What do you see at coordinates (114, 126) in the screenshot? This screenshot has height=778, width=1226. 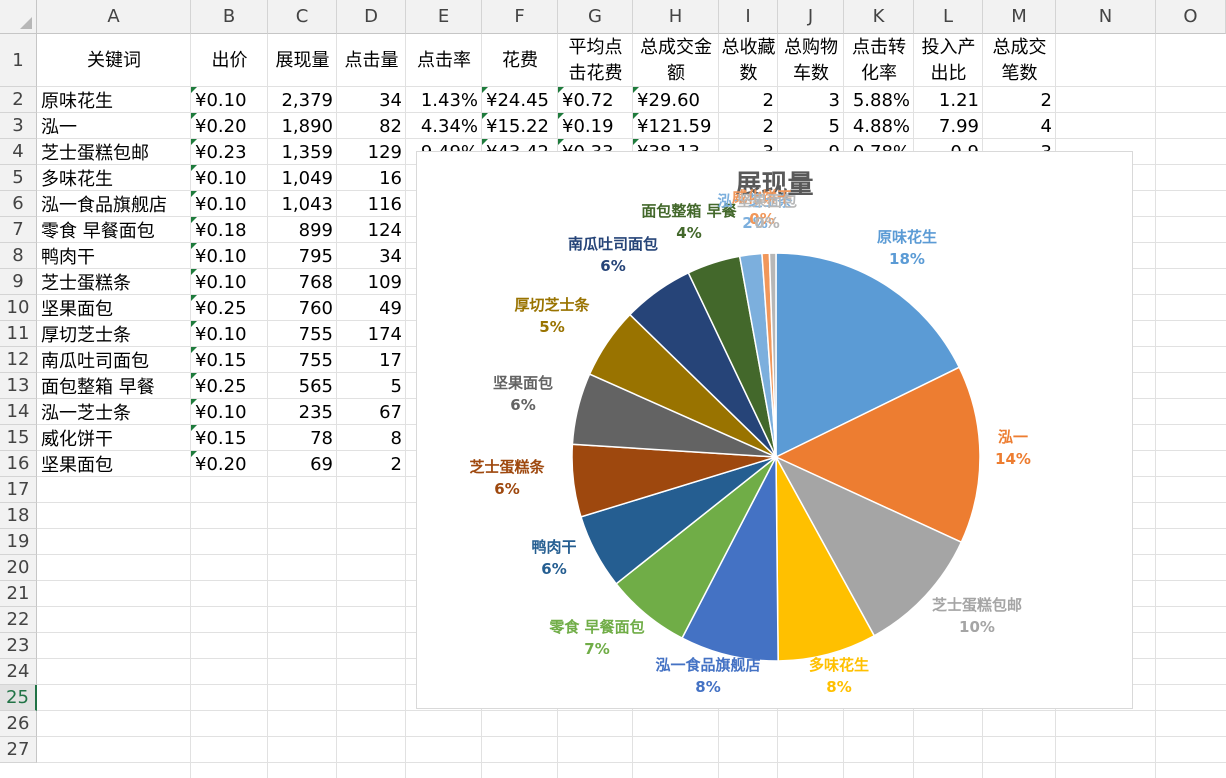 I see `cell-keyword: 泓一` at bounding box center [114, 126].